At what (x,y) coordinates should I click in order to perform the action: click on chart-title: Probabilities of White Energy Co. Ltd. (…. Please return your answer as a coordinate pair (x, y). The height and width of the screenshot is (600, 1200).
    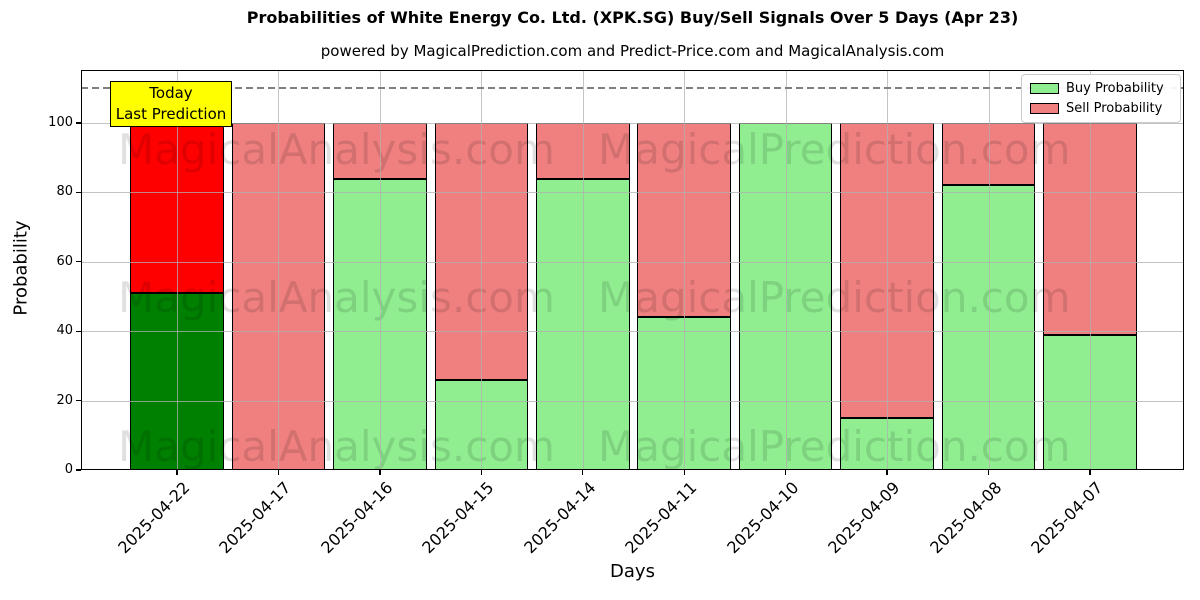
    Looking at the image, I should click on (632, 17).